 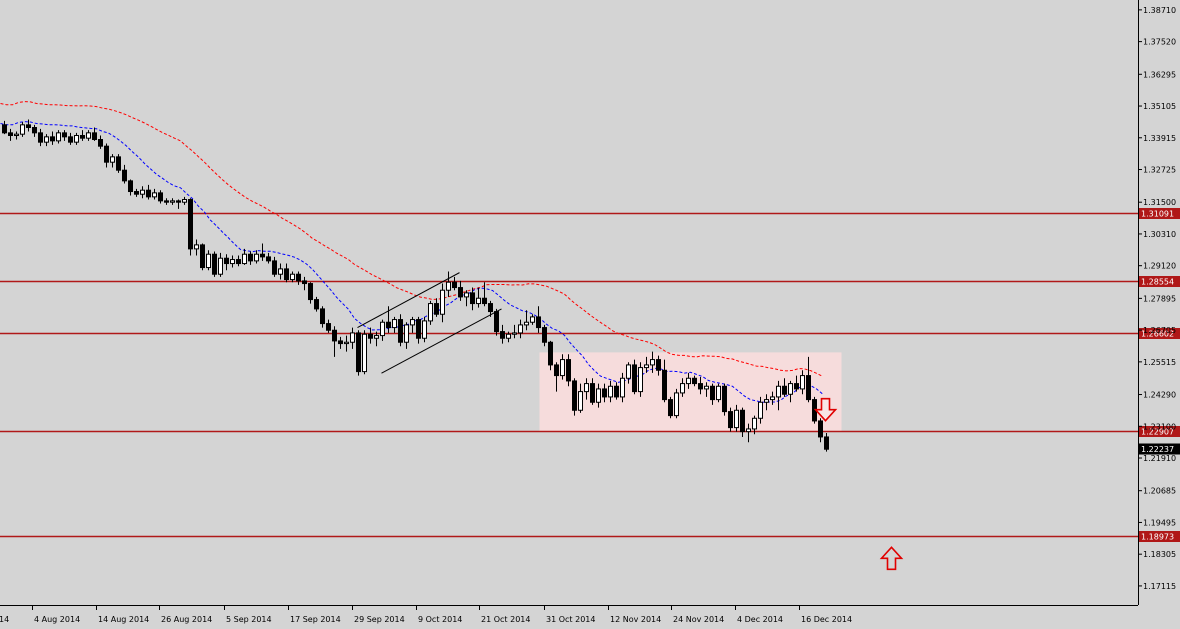 I want to click on y-tick-label: 1.37520, so click(x=1159, y=42).